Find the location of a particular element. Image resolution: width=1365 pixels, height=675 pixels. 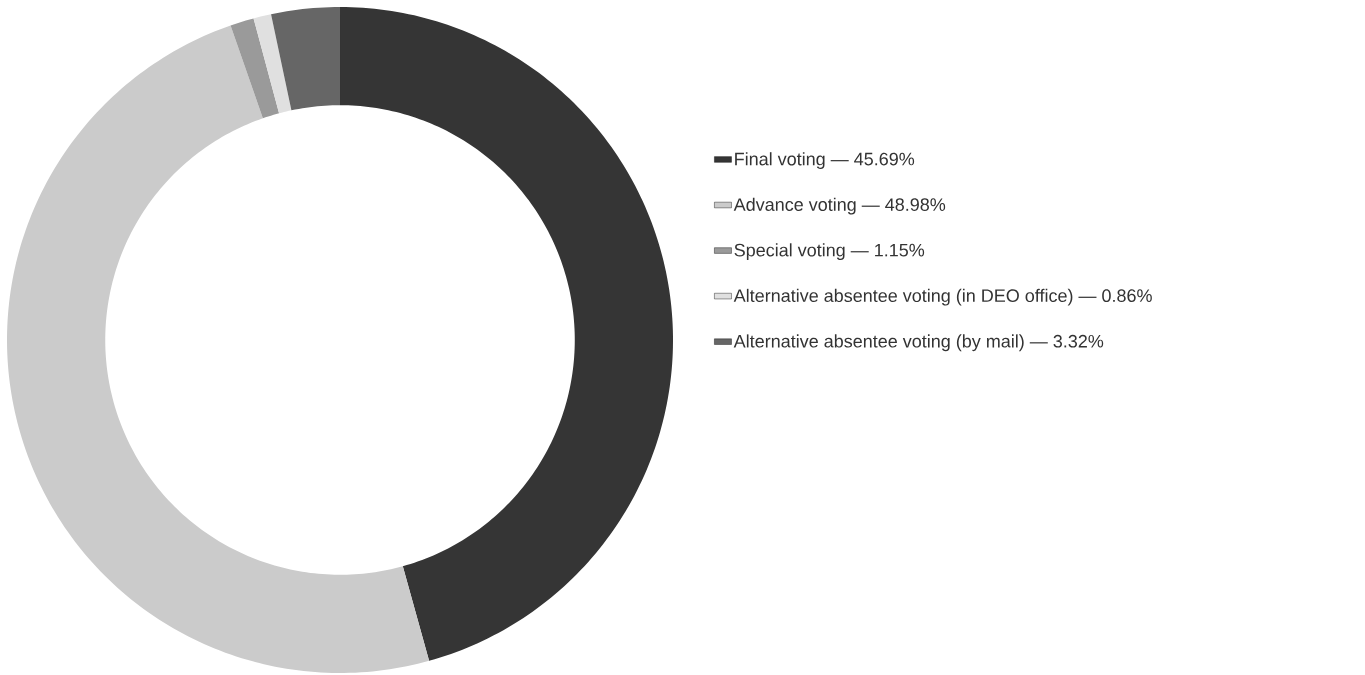

legend-label: Final voting — 45.69% is located at coordinates (825, 160).